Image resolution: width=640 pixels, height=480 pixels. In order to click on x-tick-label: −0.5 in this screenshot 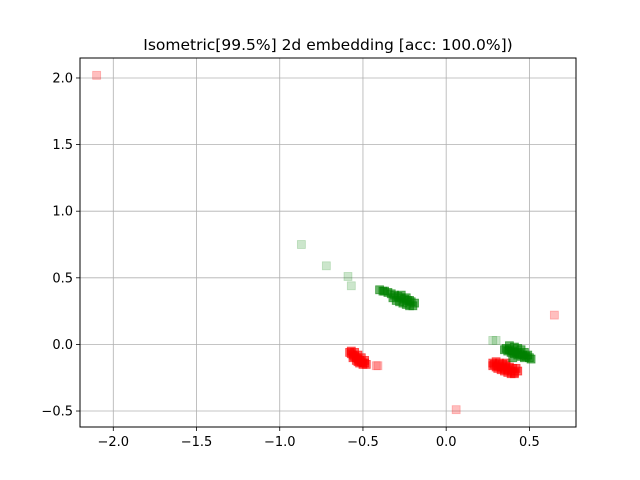, I will do `click(363, 442)`.